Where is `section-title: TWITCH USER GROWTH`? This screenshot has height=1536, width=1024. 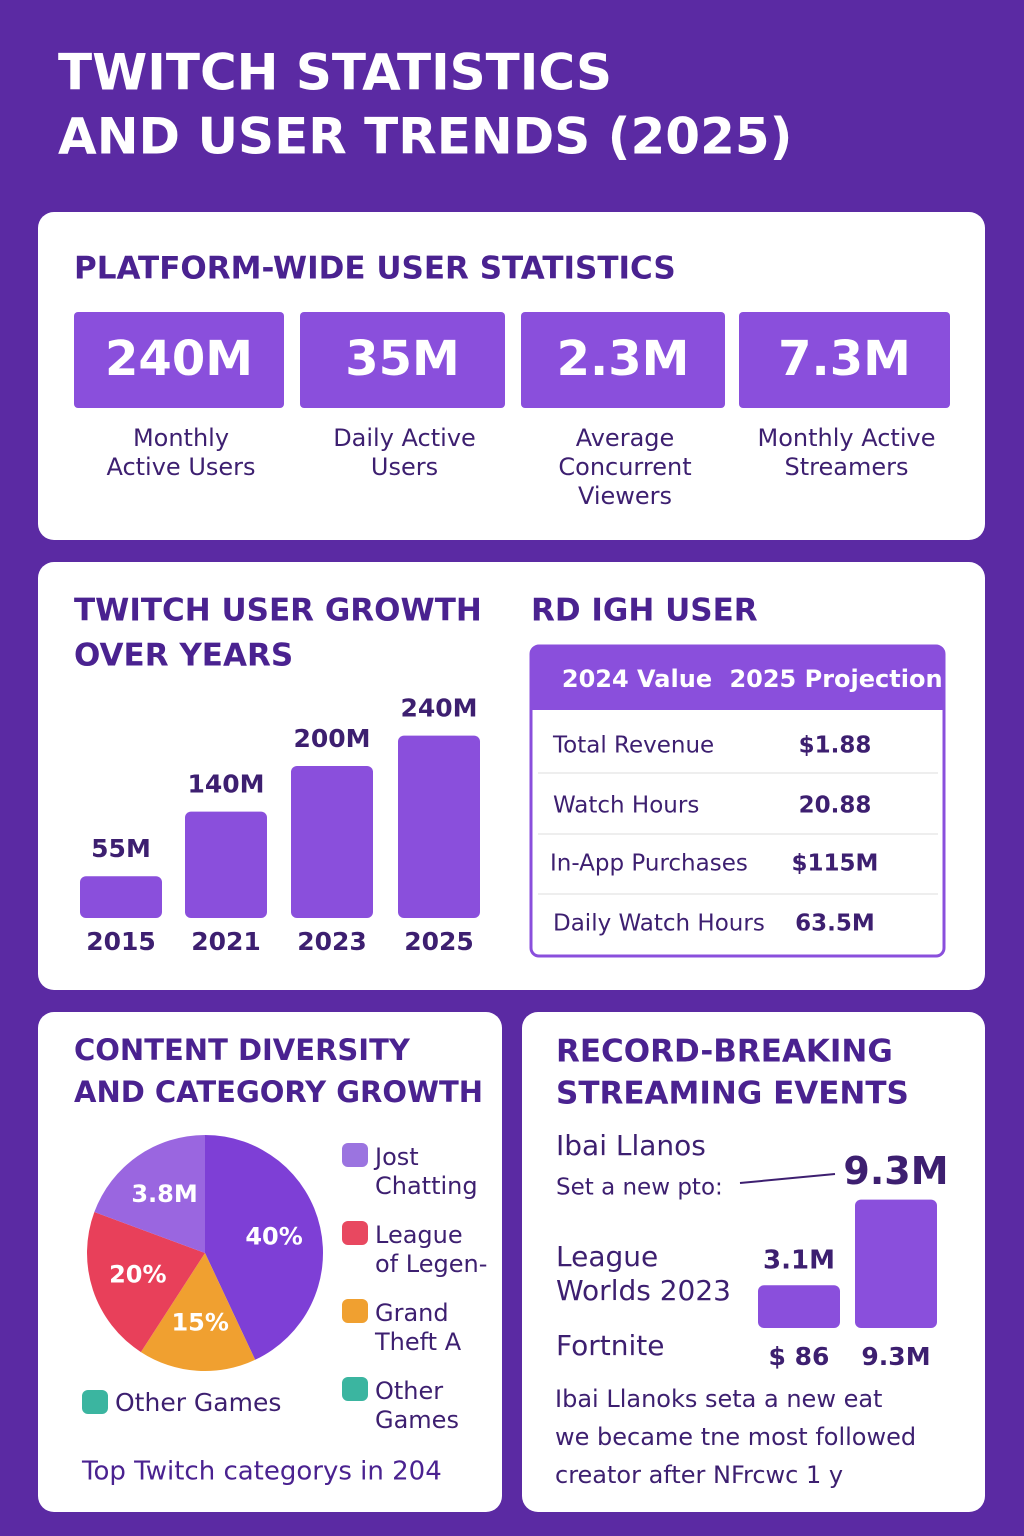 section-title: TWITCH USER GROWTH is located at coordinates (278, 611).